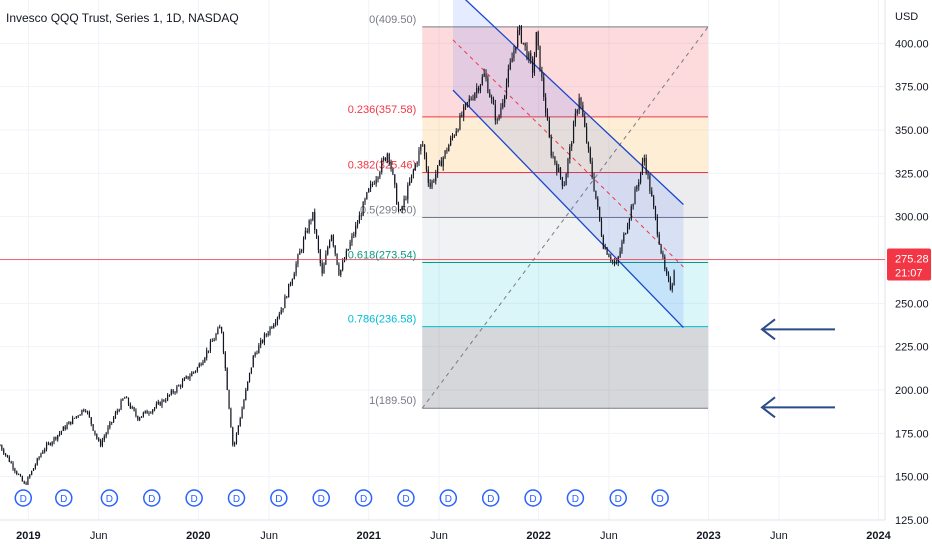 This screenshot has height=555, width=932. What do you see at coordinates (446, 530) in the screenshot?
I see `time-axis: 2019 Jun 2020 Jun 2021 Jun 2022 Jun 2023 Jun 2024` at bounding box center [446, 530].